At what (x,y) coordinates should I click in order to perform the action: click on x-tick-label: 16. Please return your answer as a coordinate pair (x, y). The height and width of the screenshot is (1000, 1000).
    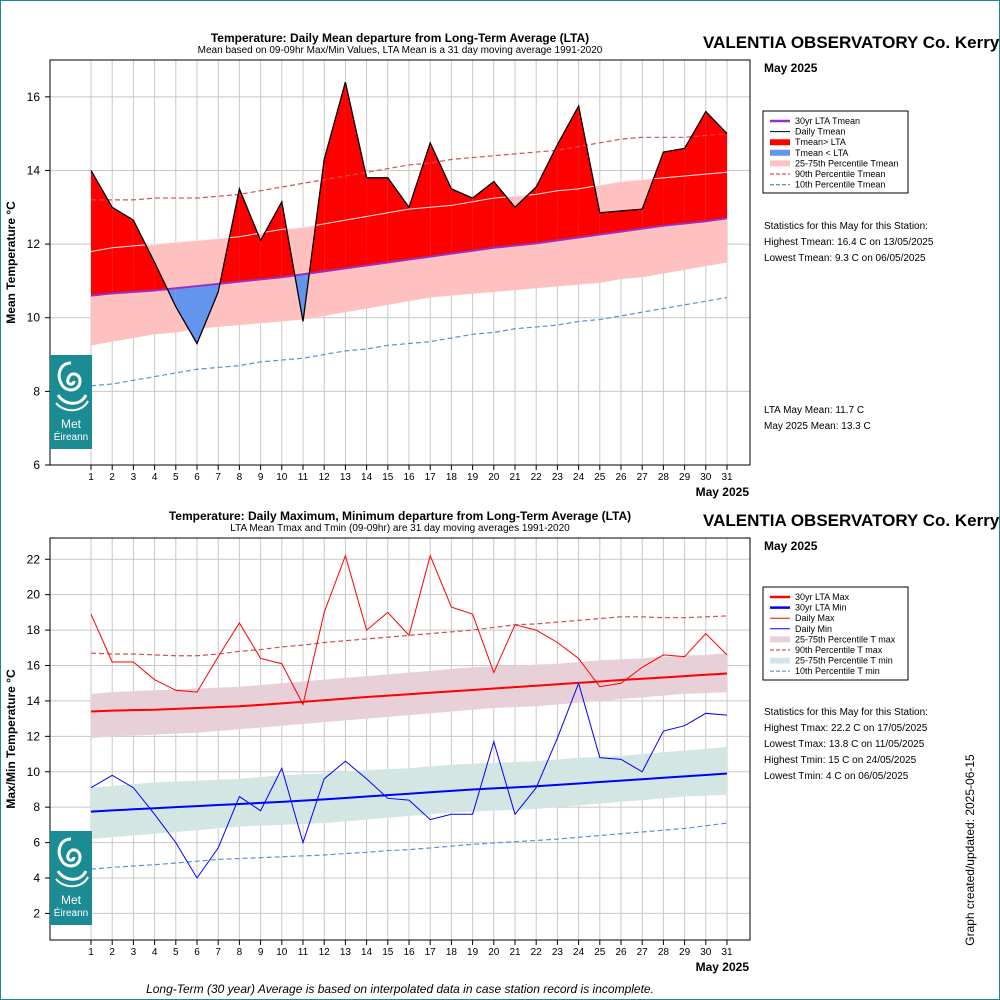
    Looking at the image, I should click on (409, 952).